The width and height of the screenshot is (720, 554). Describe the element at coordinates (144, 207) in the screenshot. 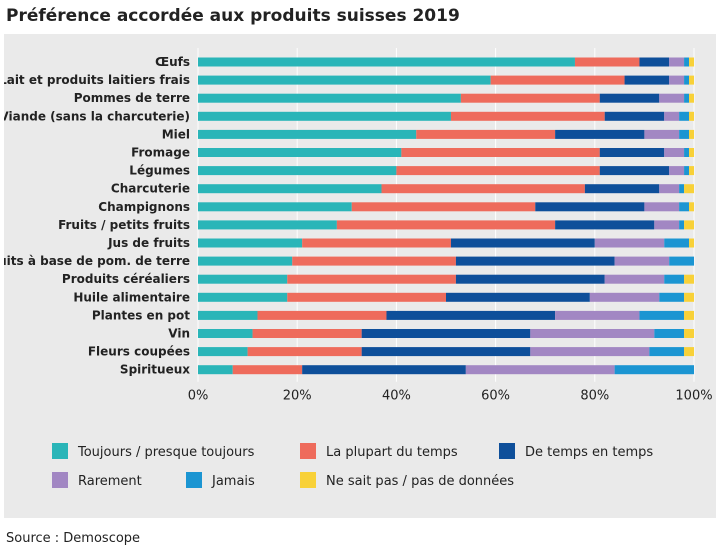

I see `category-label: Champignons` at that location.